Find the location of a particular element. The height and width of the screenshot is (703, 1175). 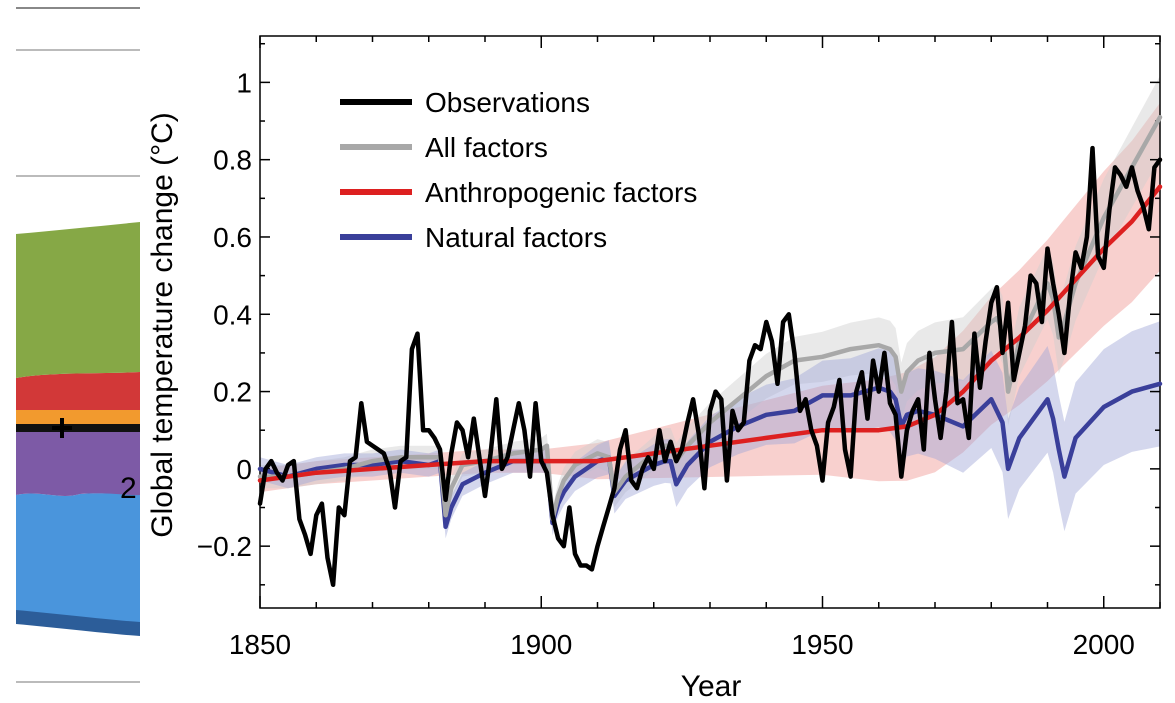

y-tick-label: 1 is located at coordinates (244, 82).